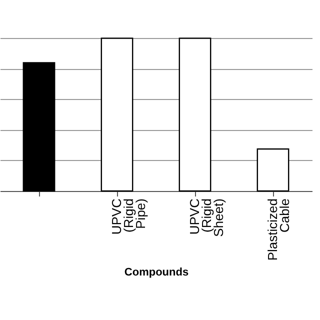  I want to click on x-tick-label: UPVC (Rigid Pipe), so click(128, 216).